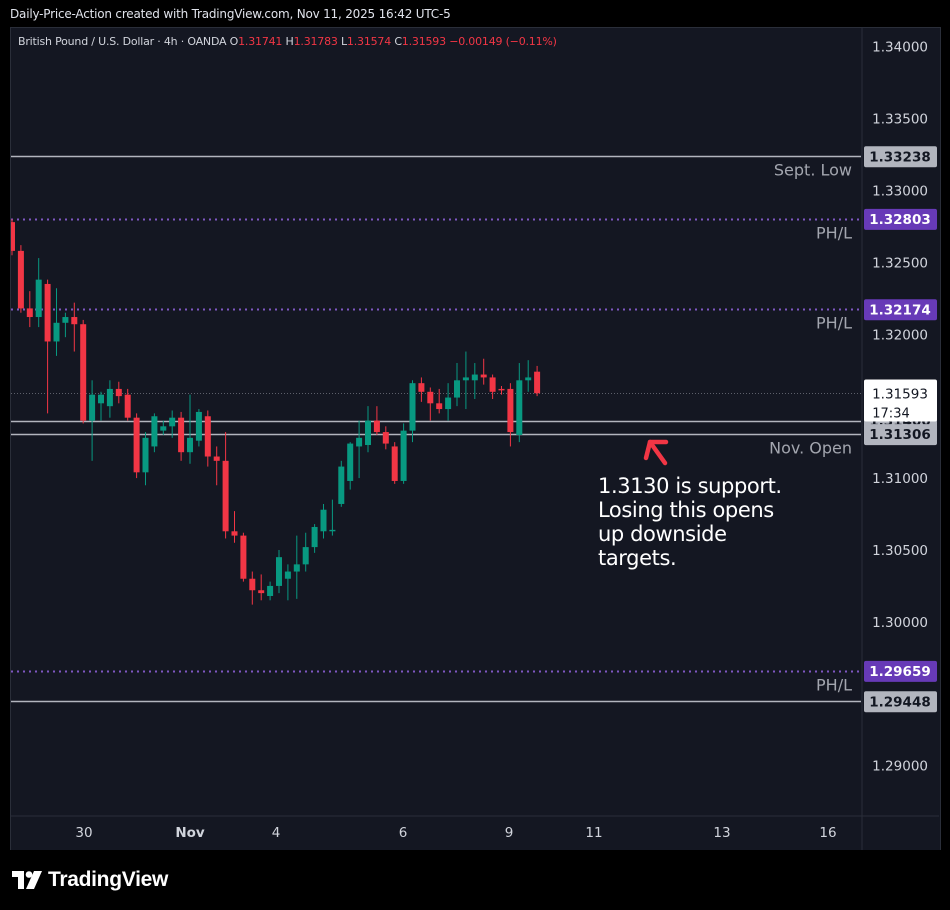  I want to click on red-arrow-icon, so click(656, 452).